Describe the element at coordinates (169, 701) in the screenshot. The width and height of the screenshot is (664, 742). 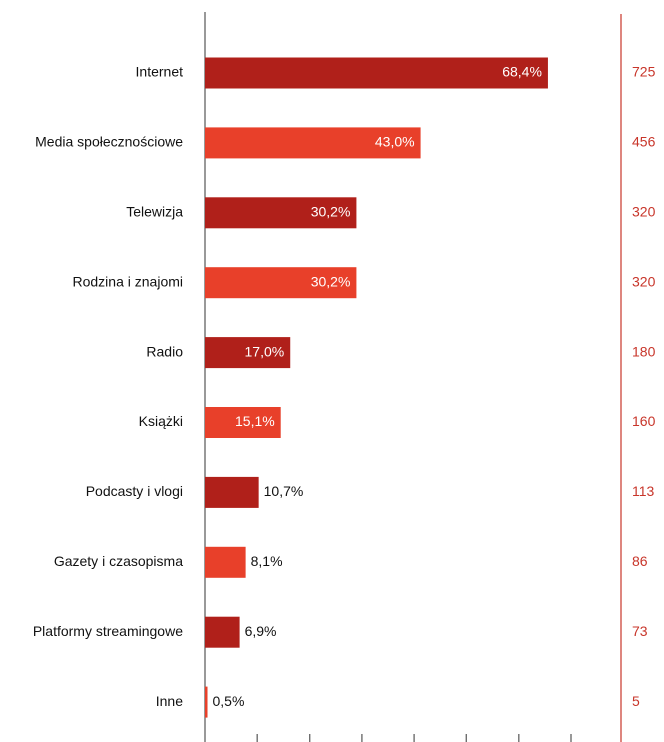
I see `category-label: Inne` at that location.